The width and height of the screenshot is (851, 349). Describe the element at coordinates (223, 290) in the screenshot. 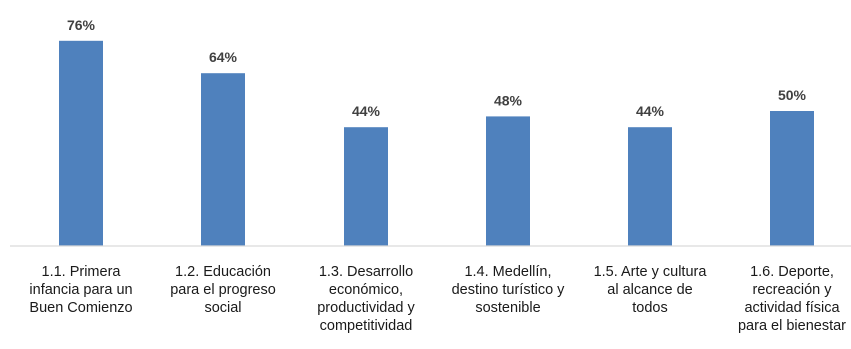

I see `category-tick-label: para el progreso` at that location.